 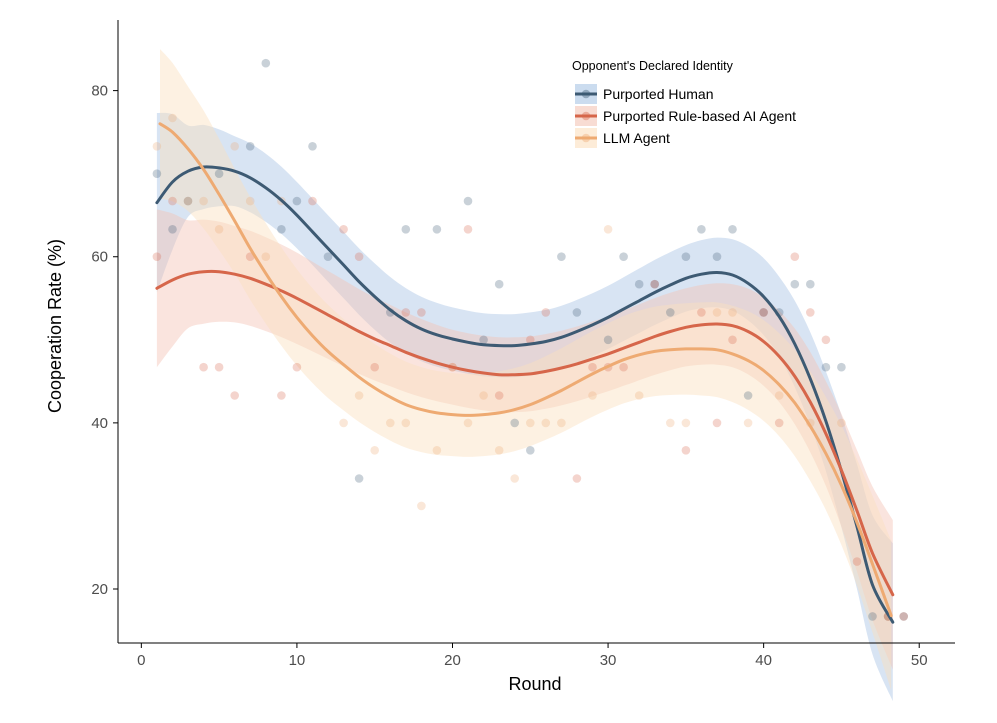 I want to click on x-axis-ticks: 0 10 20 30 40 50, so click(x=532, y=656).